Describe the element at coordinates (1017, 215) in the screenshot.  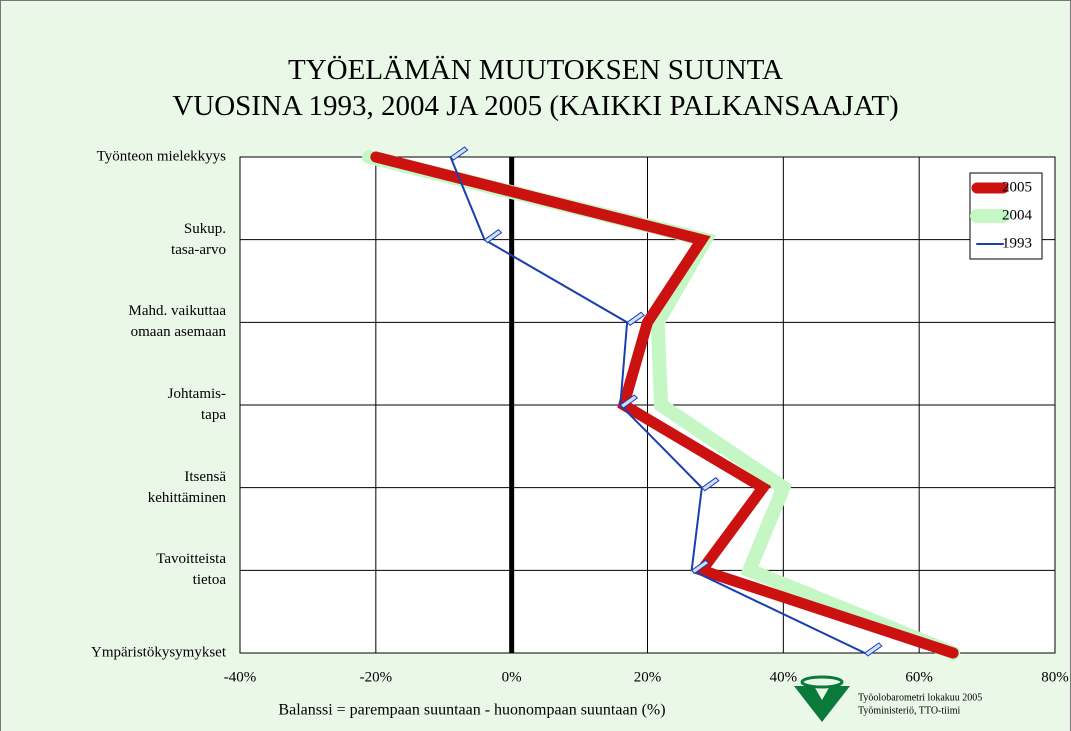
I see `legend-label: 2004` at that location.